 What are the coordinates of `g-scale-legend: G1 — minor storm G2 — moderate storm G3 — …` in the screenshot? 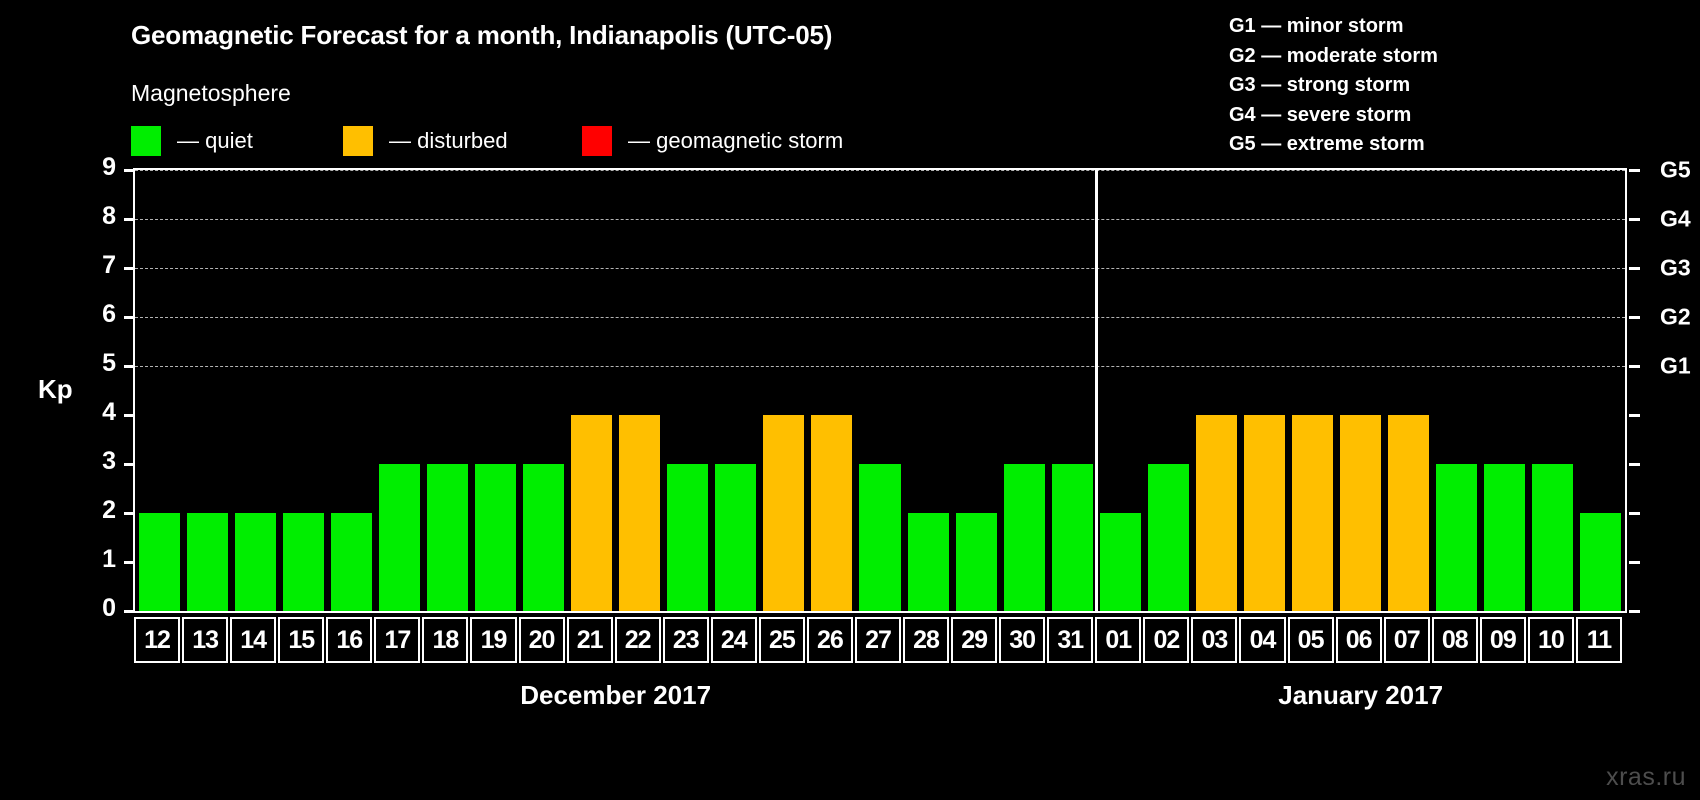 It's located at (1333, 86).